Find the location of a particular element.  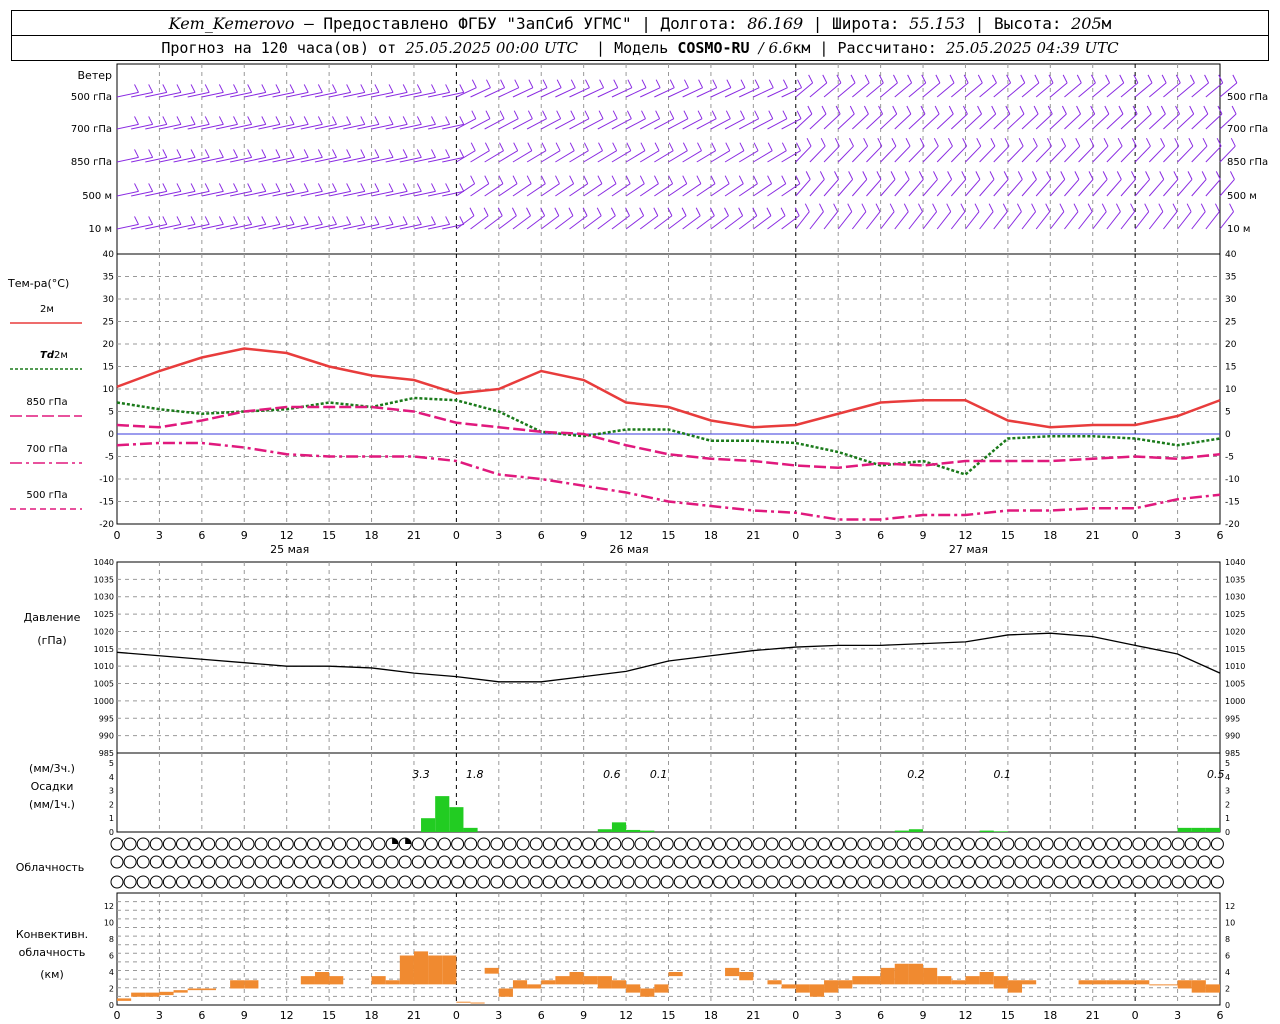

temp-axis-right-tick: -20 is located at coordinates (1232, 525).